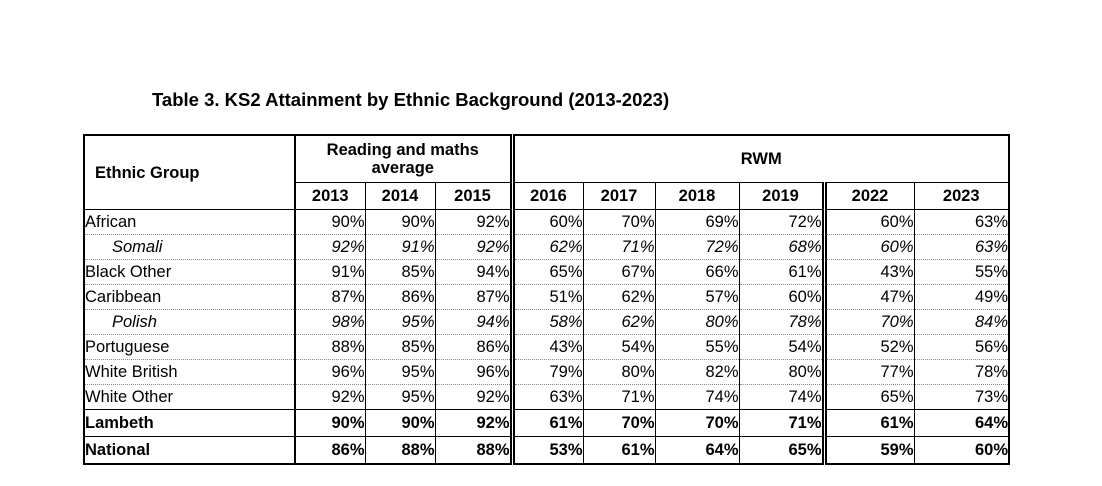 Image resolution: width=1102 pixels, height=486 pixels. What do you see at coordinates (697, 297) in the screenshot?
I see `value-cell: 57%` at bounding box center [697, 297].